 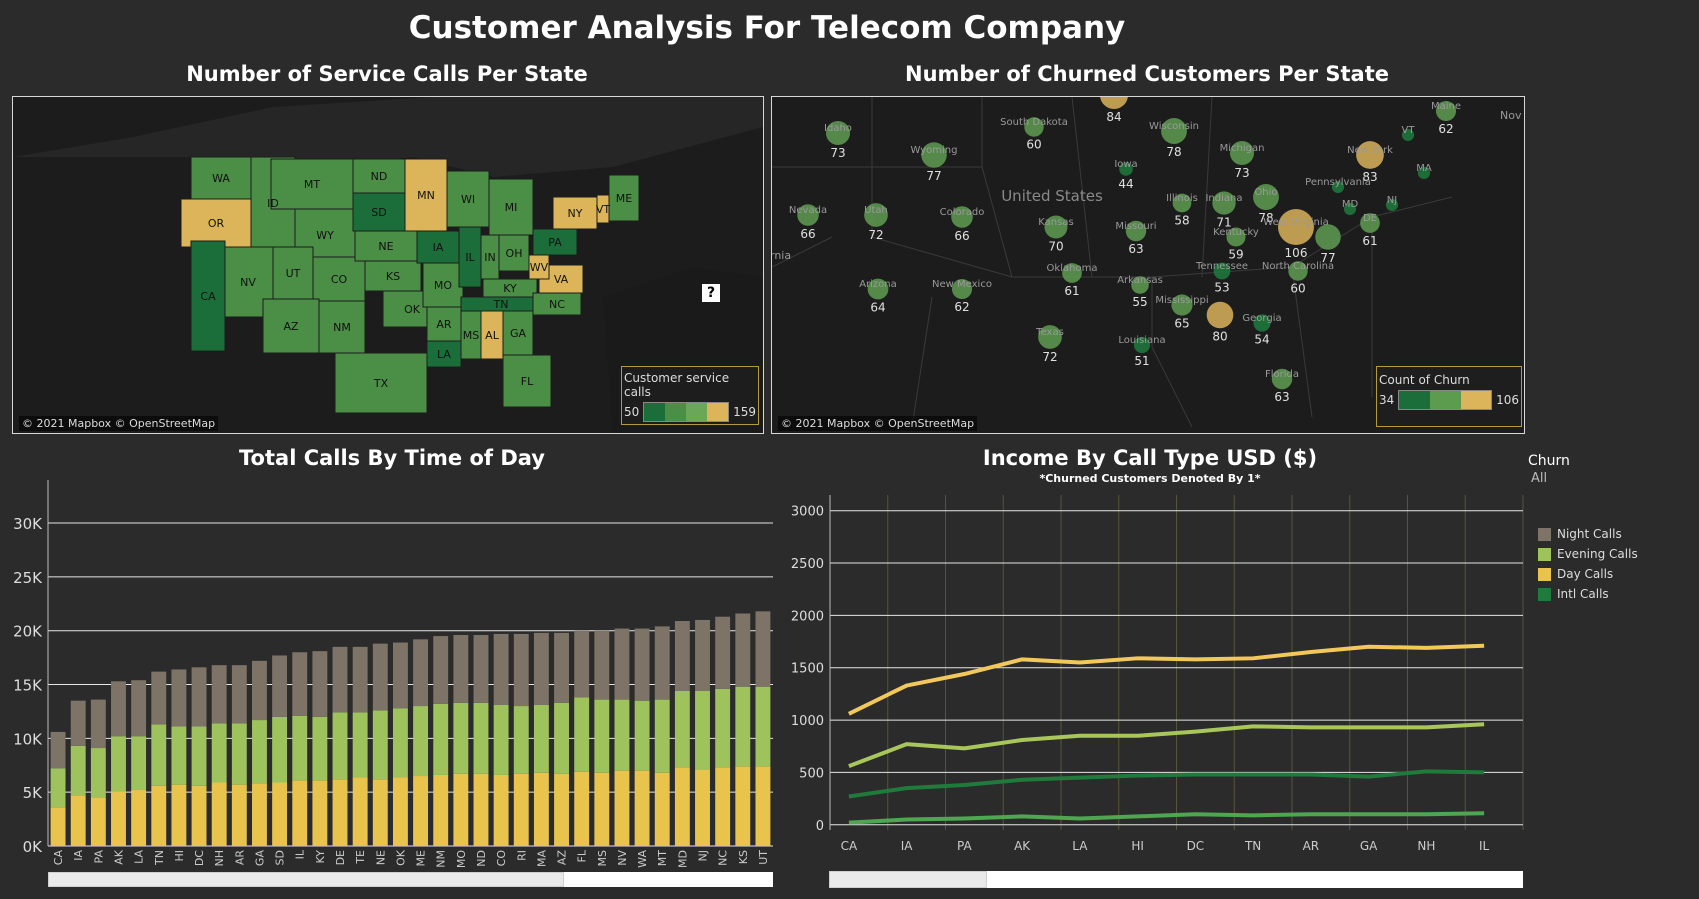 I want to click on line-series, so click(x=1166, y=784).